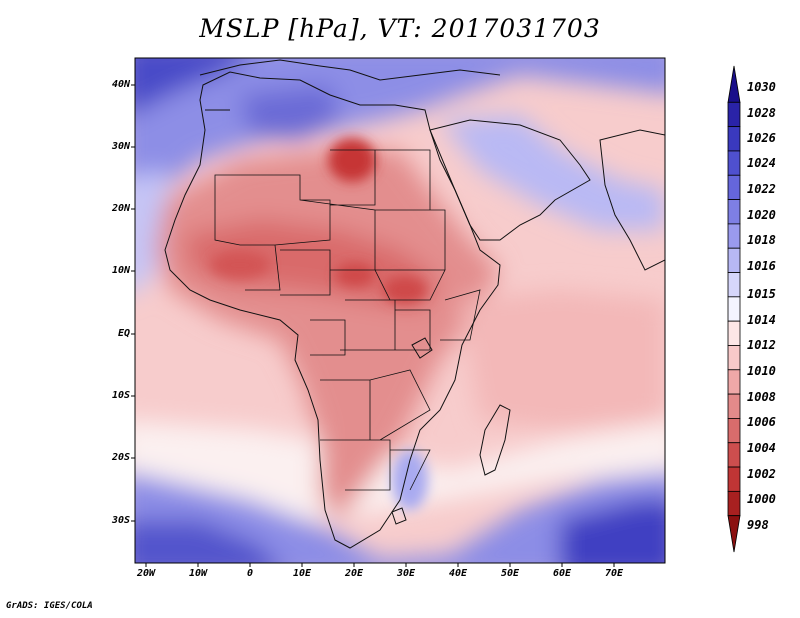 The height and width of the screenshot is (618, 800). What do you see at coordinates (495, 440) in the screenshot?
I see `madagascar-coastline` at bounding box center [495, 440].